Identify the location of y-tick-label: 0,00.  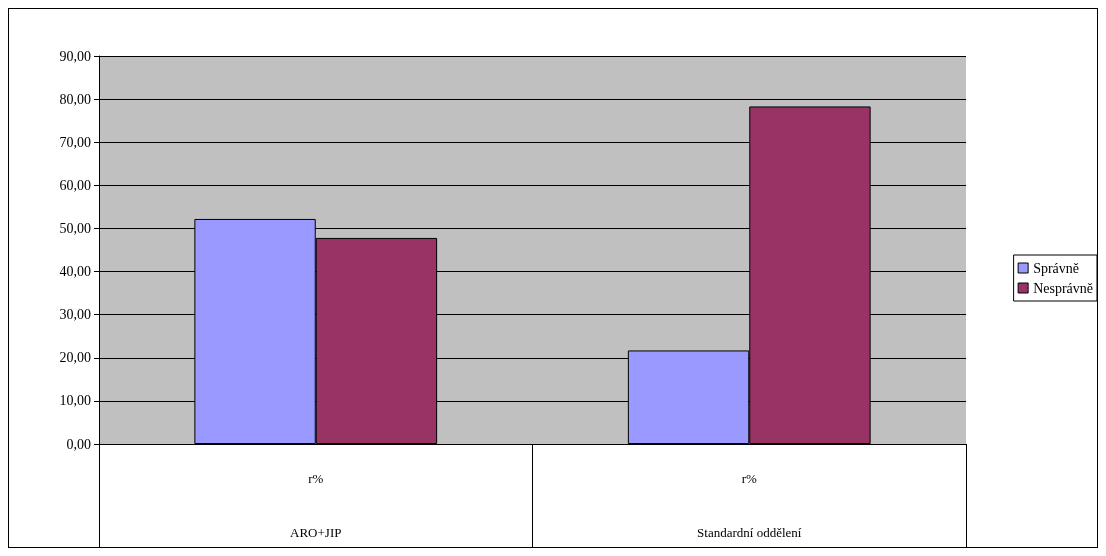
(78, 444).